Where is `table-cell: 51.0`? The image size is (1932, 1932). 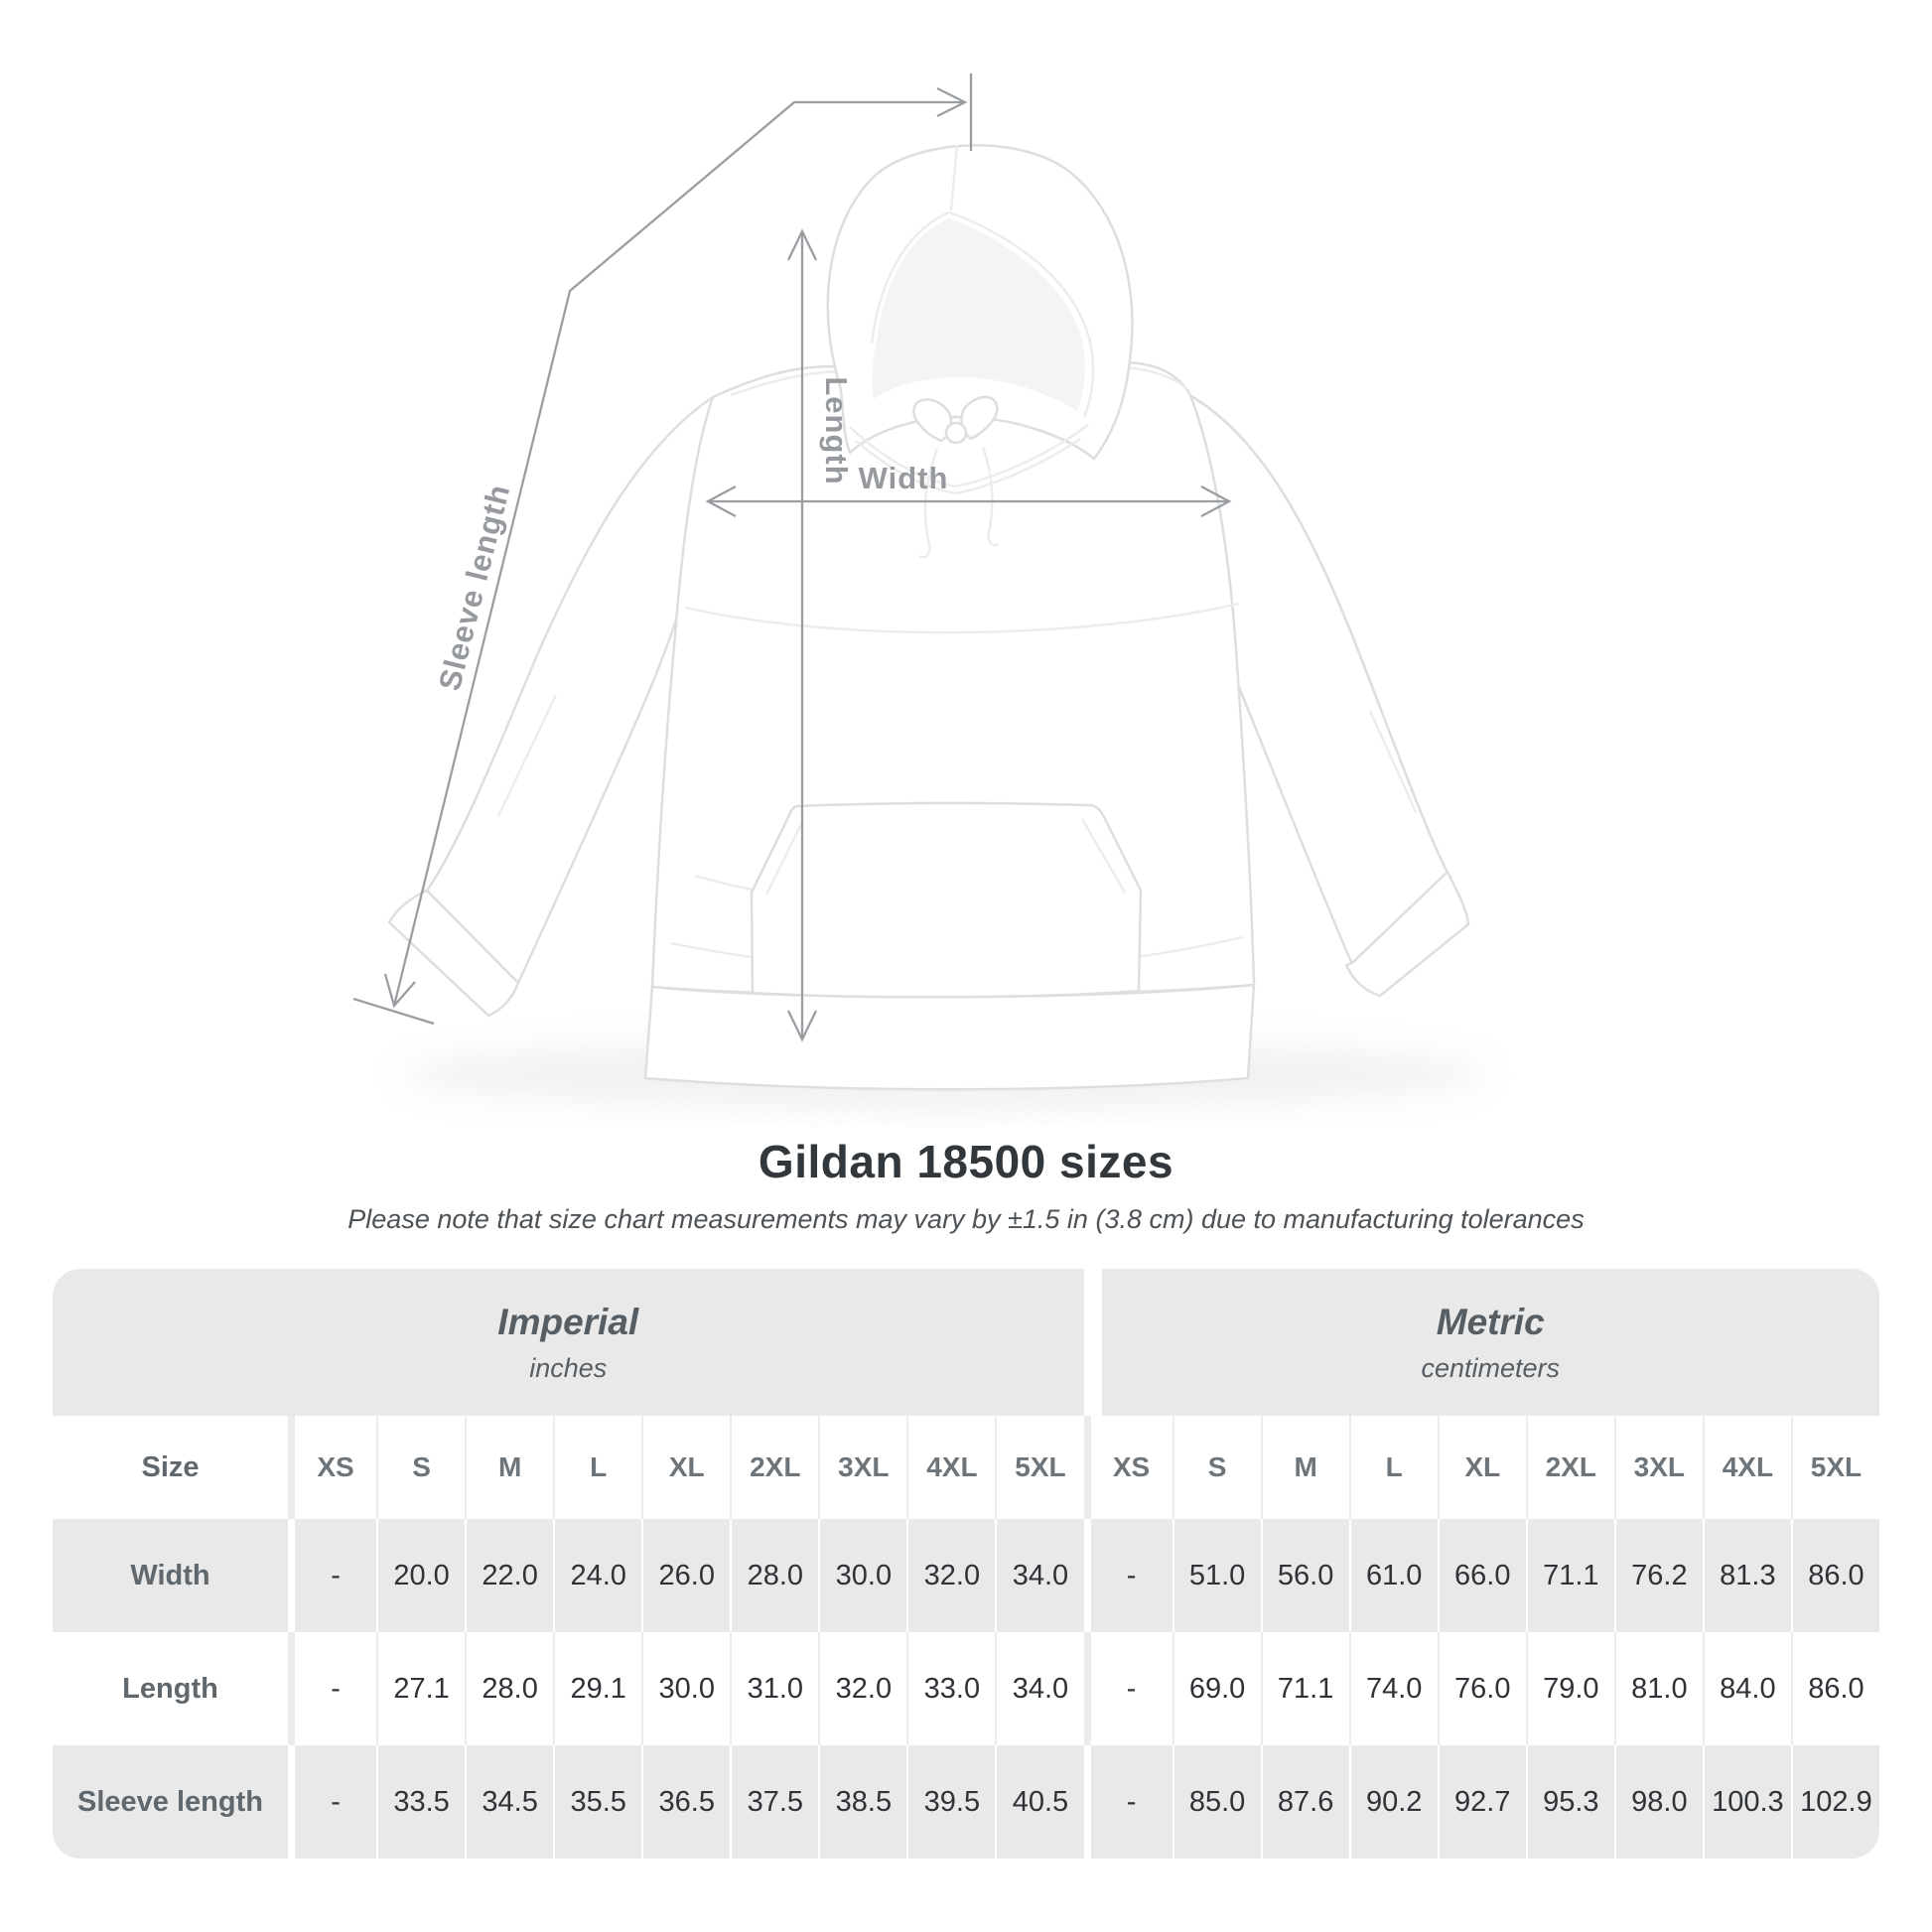 table-cell: 51.0 is located at coordinates (1217, 1576).